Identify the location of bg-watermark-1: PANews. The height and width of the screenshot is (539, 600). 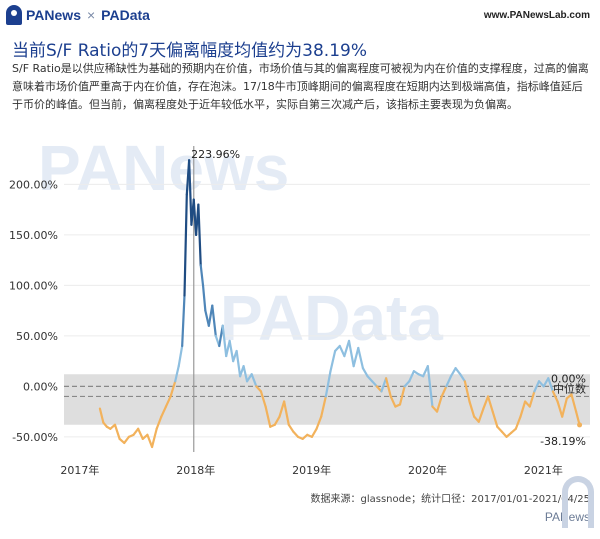
(163, 172).